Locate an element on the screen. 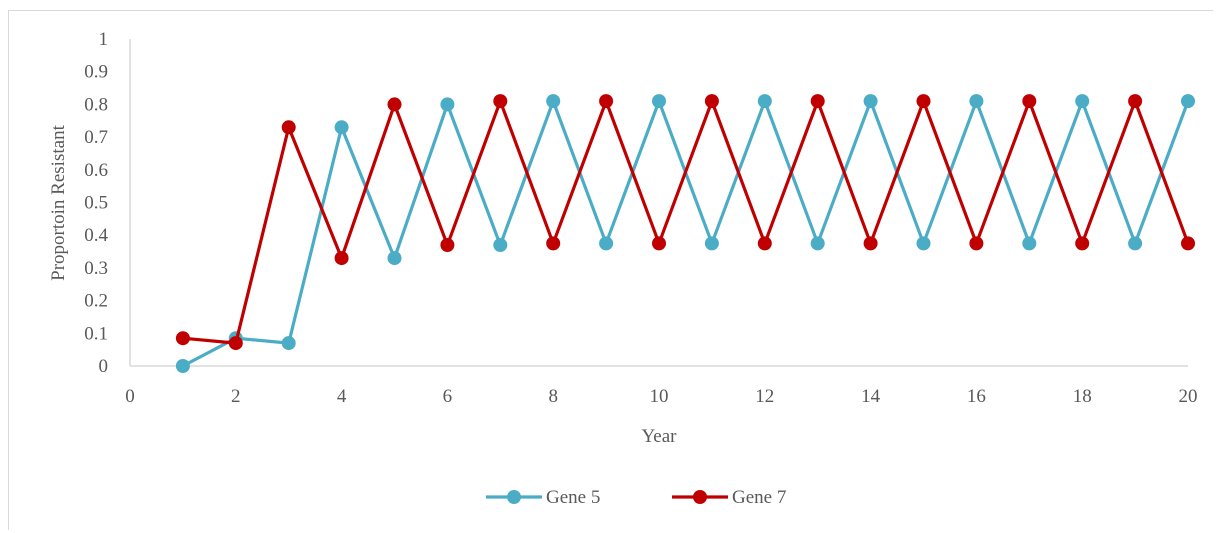 This screenshot has width=1218, height=533. y-tick-label: 0.7 is located at coordinates (96, 137).